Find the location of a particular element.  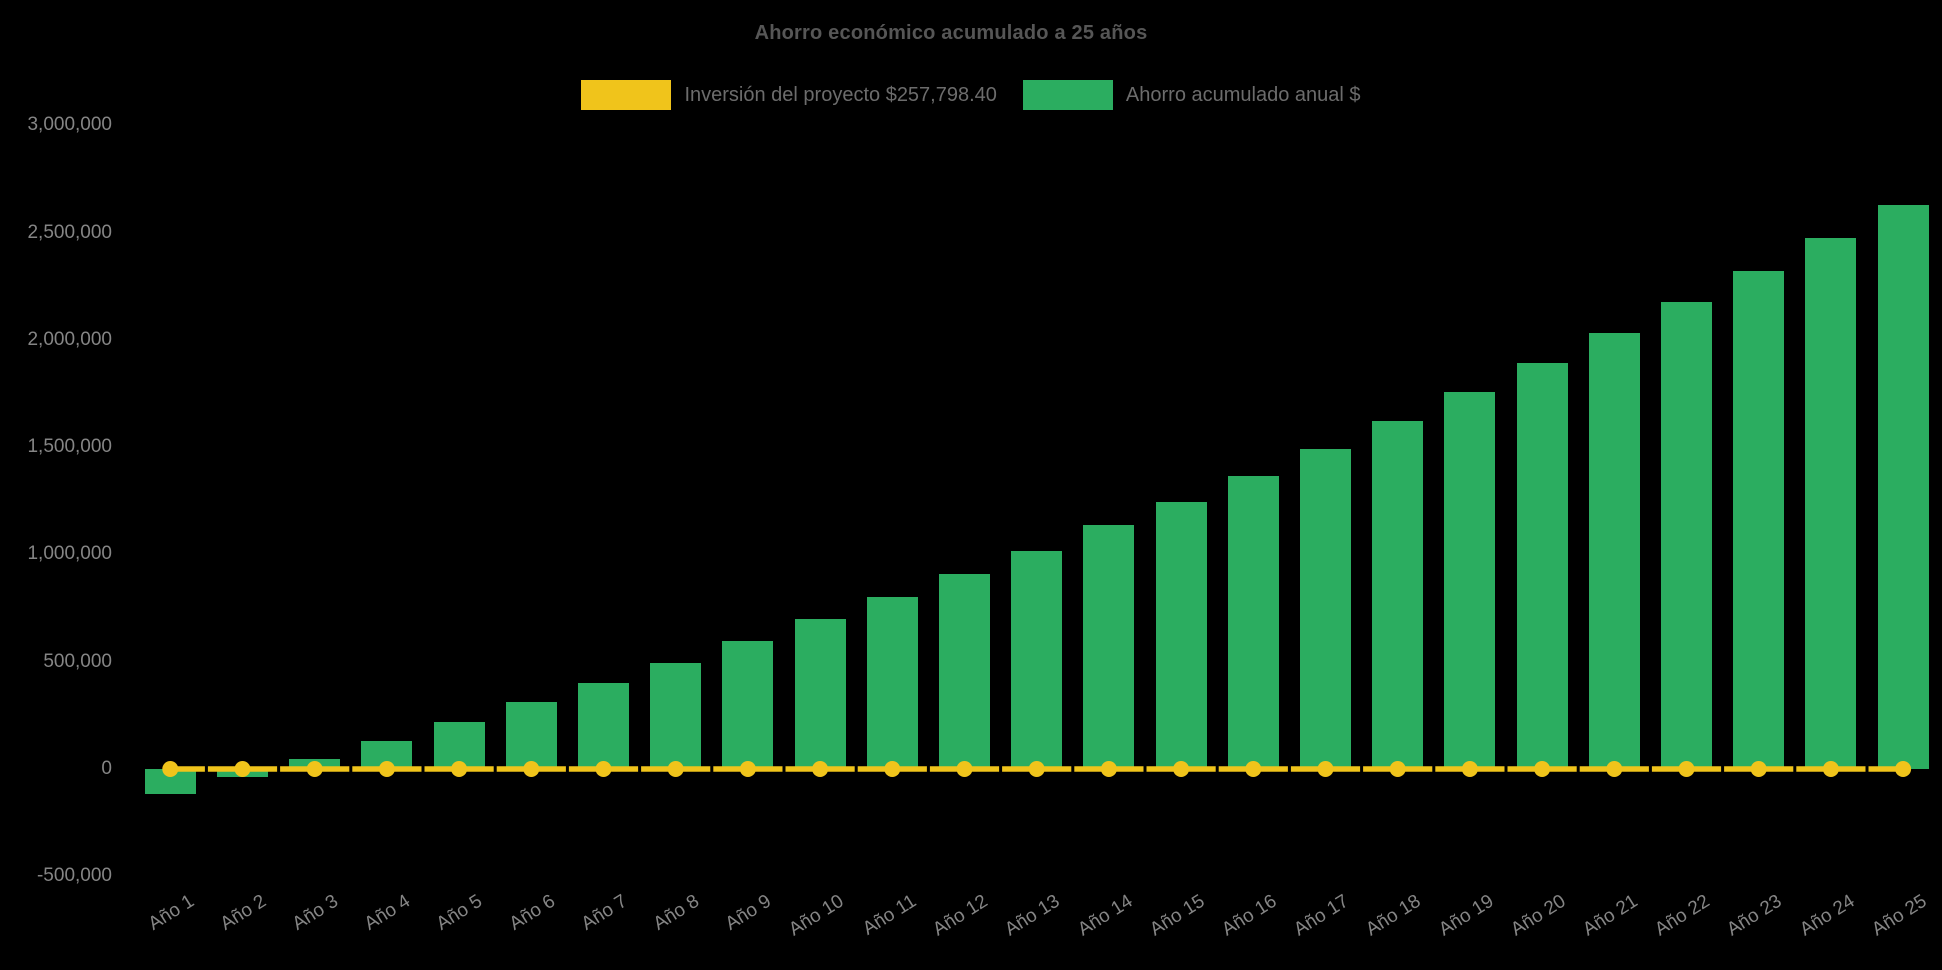

bar-año-23 is located at coordinates (1759, 520).